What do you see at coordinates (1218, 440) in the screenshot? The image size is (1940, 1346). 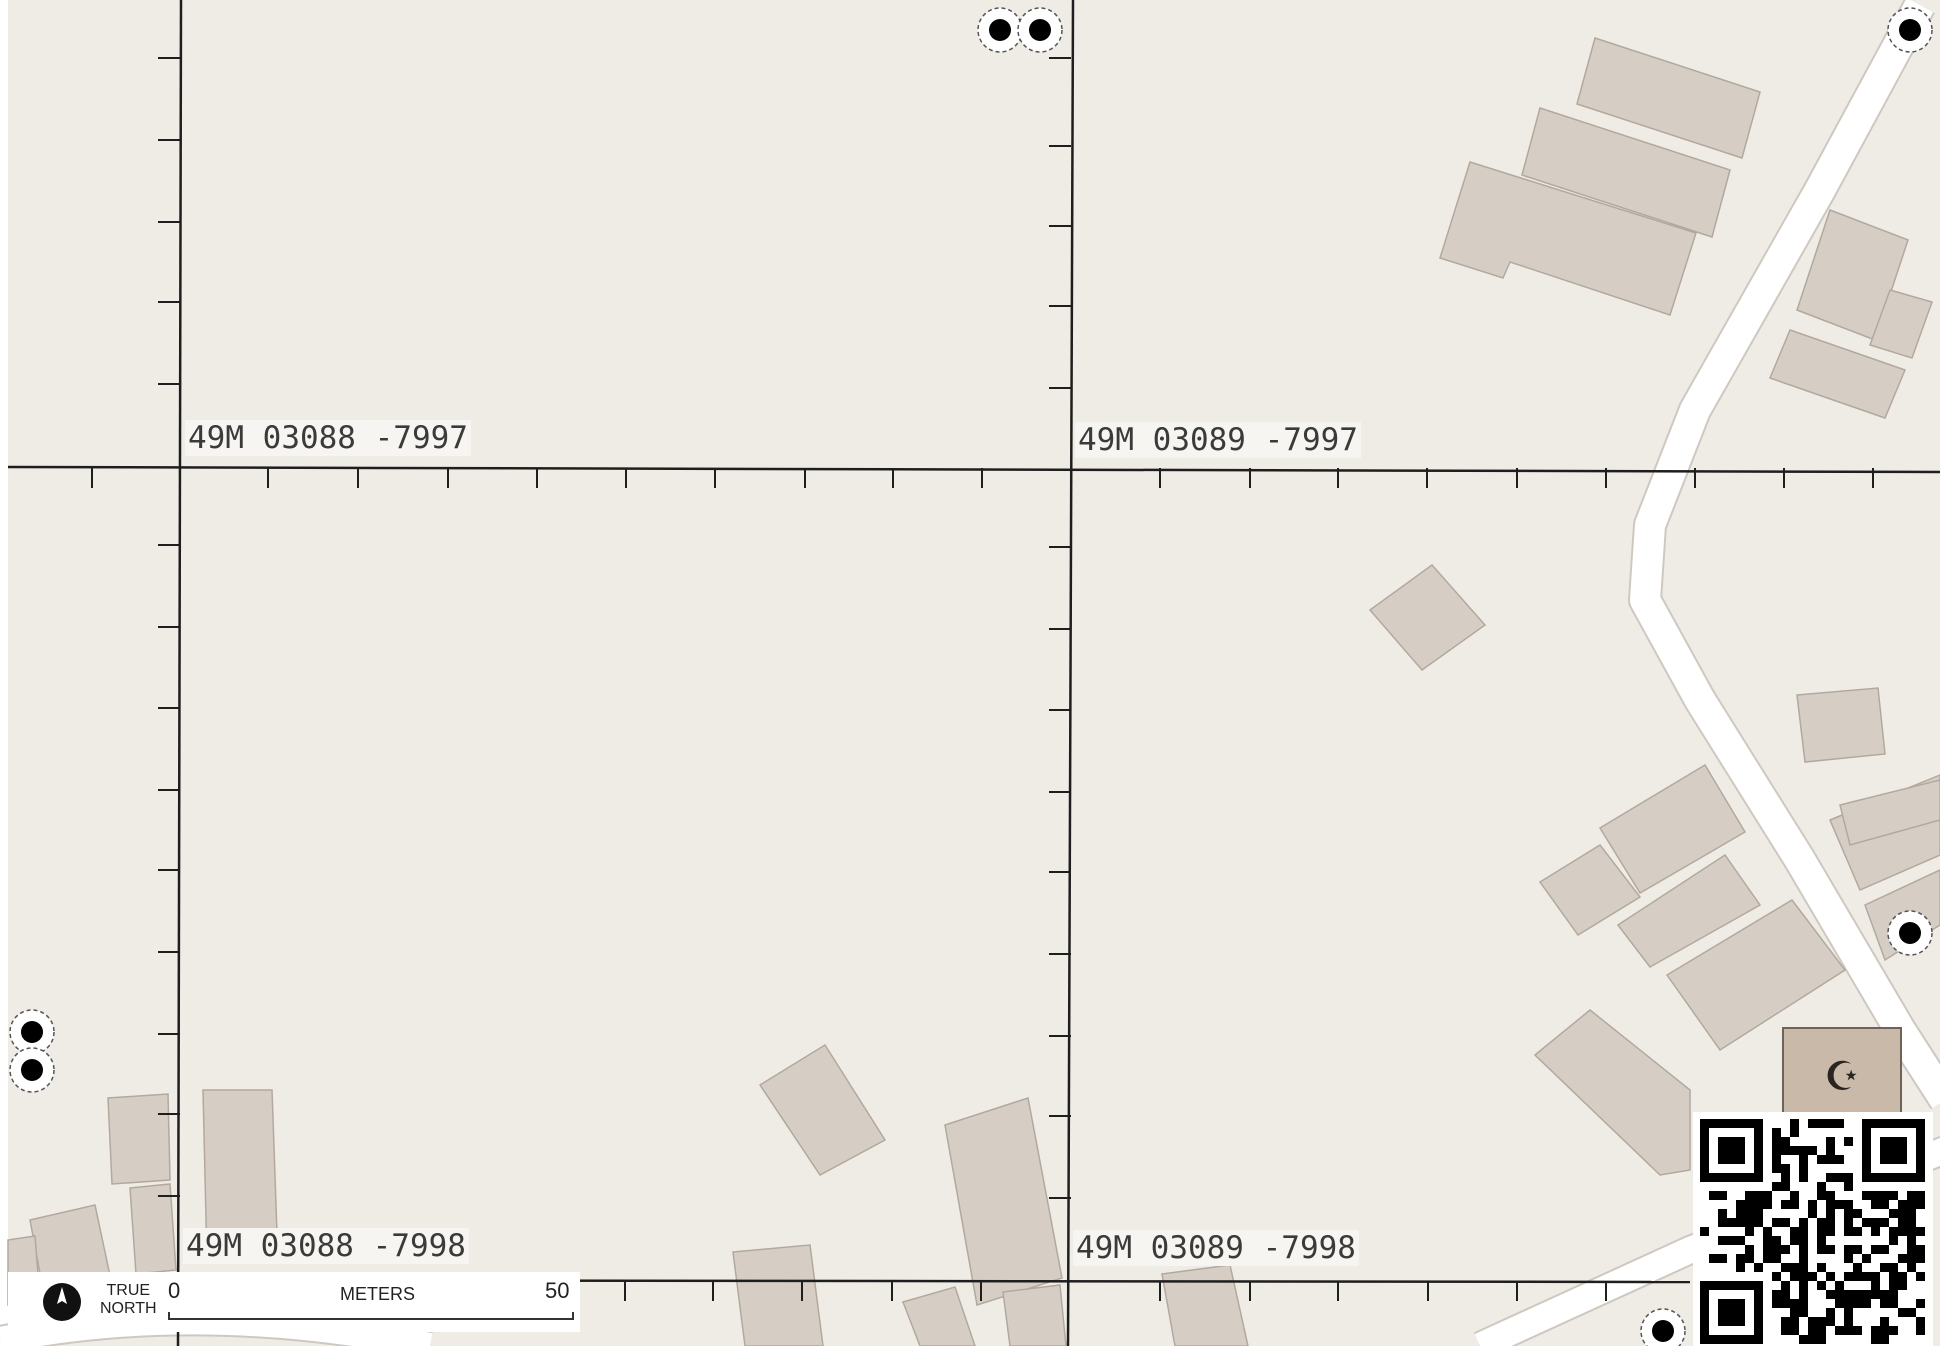 I see `grid-label-ne: 49M 03089 -7997` at bounding box center [1218, 440].